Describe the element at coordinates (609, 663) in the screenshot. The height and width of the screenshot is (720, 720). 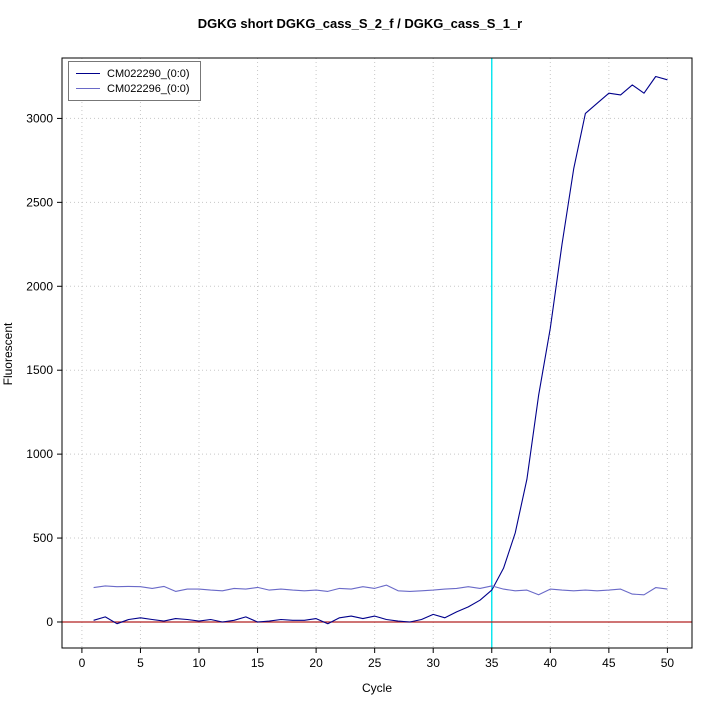
I see `svg-text: 45` at that location.